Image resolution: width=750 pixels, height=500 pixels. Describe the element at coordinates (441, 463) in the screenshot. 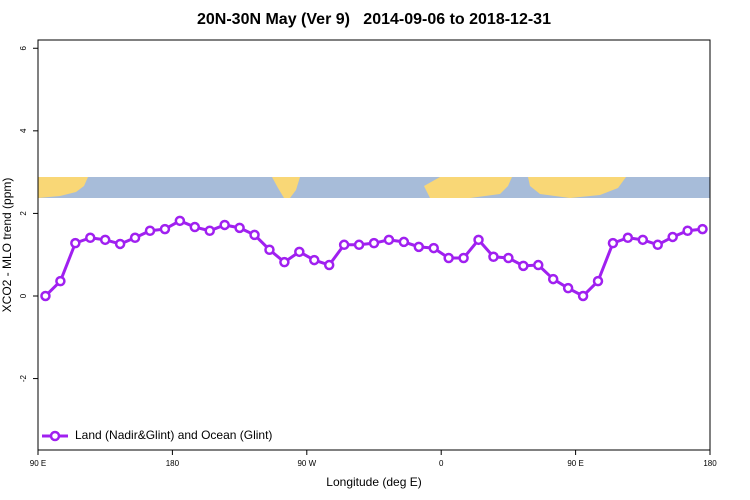

I see `x-tick-label: 0` at that location.